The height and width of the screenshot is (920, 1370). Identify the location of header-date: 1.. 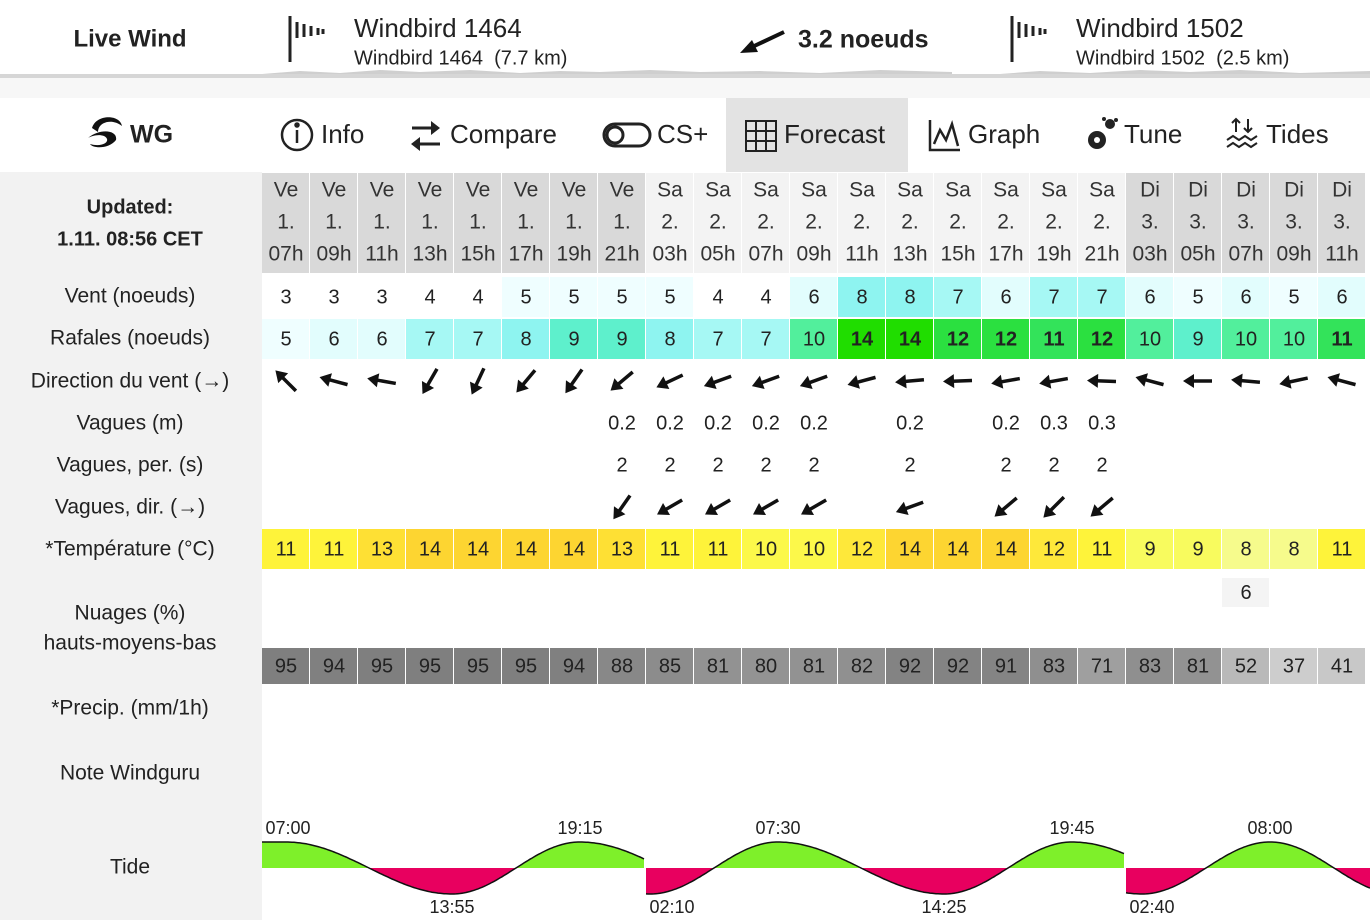
(574, 222).